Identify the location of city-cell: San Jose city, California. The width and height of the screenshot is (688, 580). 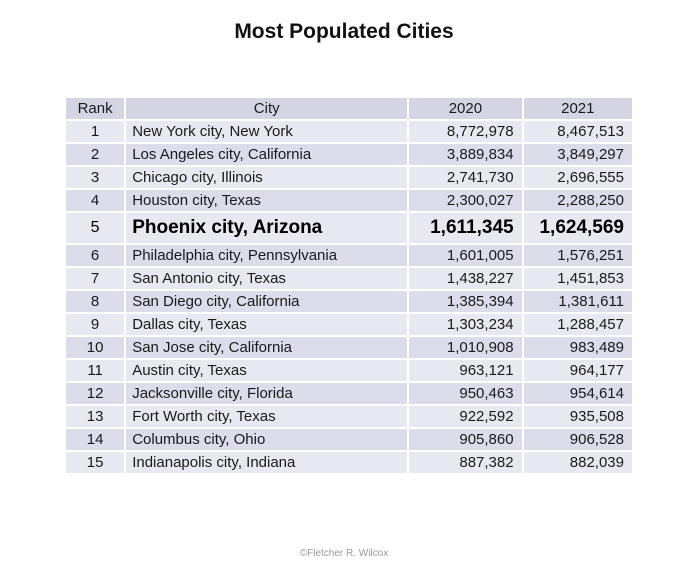
(267, 347).